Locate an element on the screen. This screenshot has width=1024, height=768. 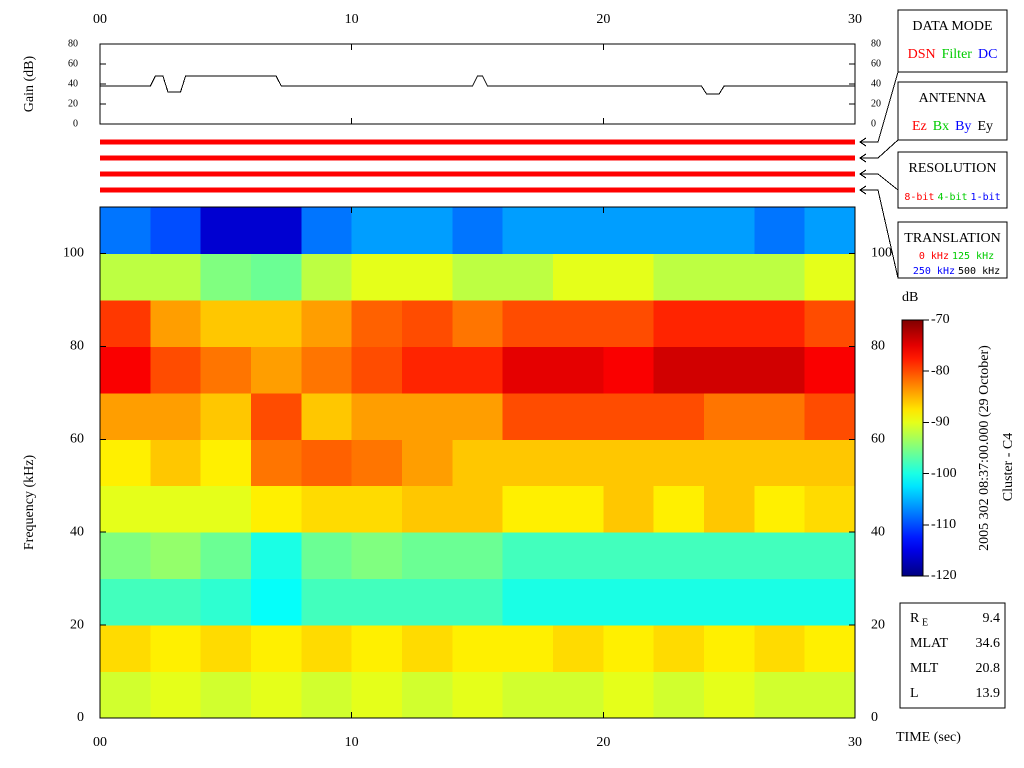
info-label: L is located at coordinates (914, 693).